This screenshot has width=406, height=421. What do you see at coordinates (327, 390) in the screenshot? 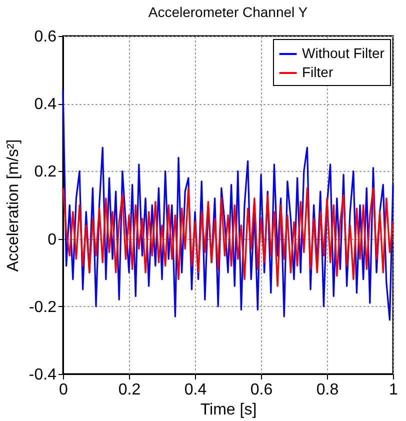
I see `x-tick-label: 0.8` at bounding box center [327, 390].